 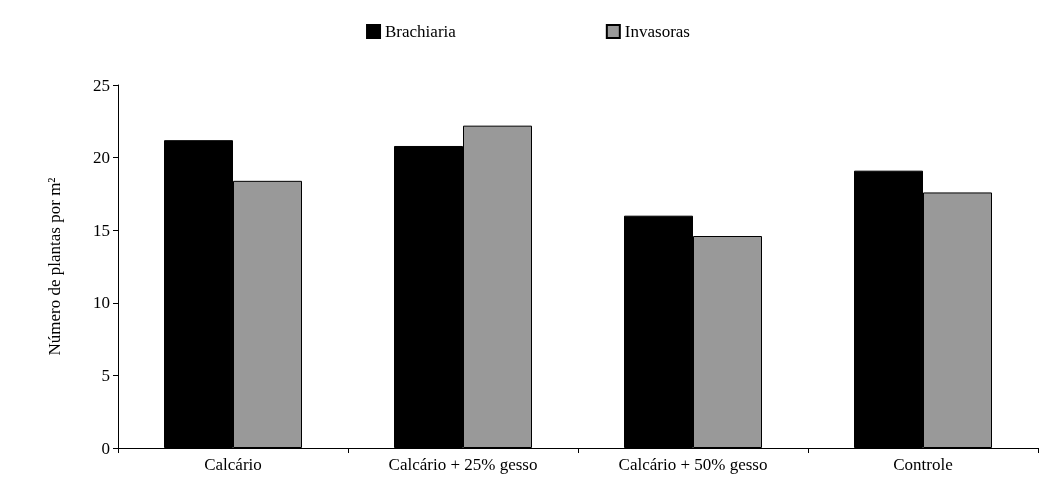 I want to click on y-tick-label: 0, so click(x=105, y=448).